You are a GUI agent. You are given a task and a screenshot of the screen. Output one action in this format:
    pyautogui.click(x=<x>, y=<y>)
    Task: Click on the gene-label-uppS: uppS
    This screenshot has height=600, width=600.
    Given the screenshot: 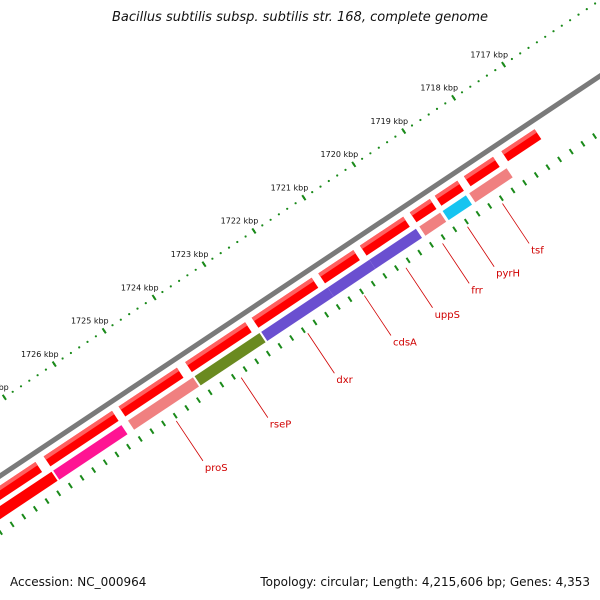 What is the action you would take?
    pyautogui.click(x=447, y=315)
    